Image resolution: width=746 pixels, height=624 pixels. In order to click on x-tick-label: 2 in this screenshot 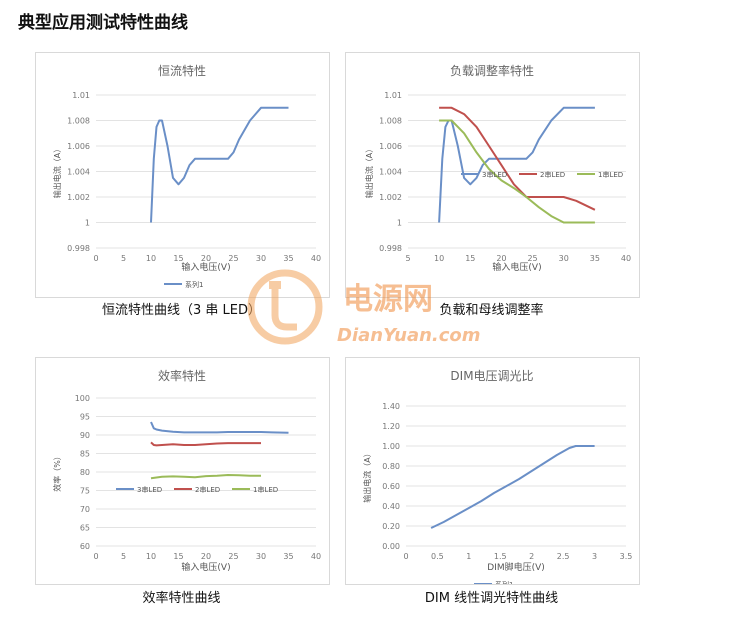, I will do `click(531, 556)`.